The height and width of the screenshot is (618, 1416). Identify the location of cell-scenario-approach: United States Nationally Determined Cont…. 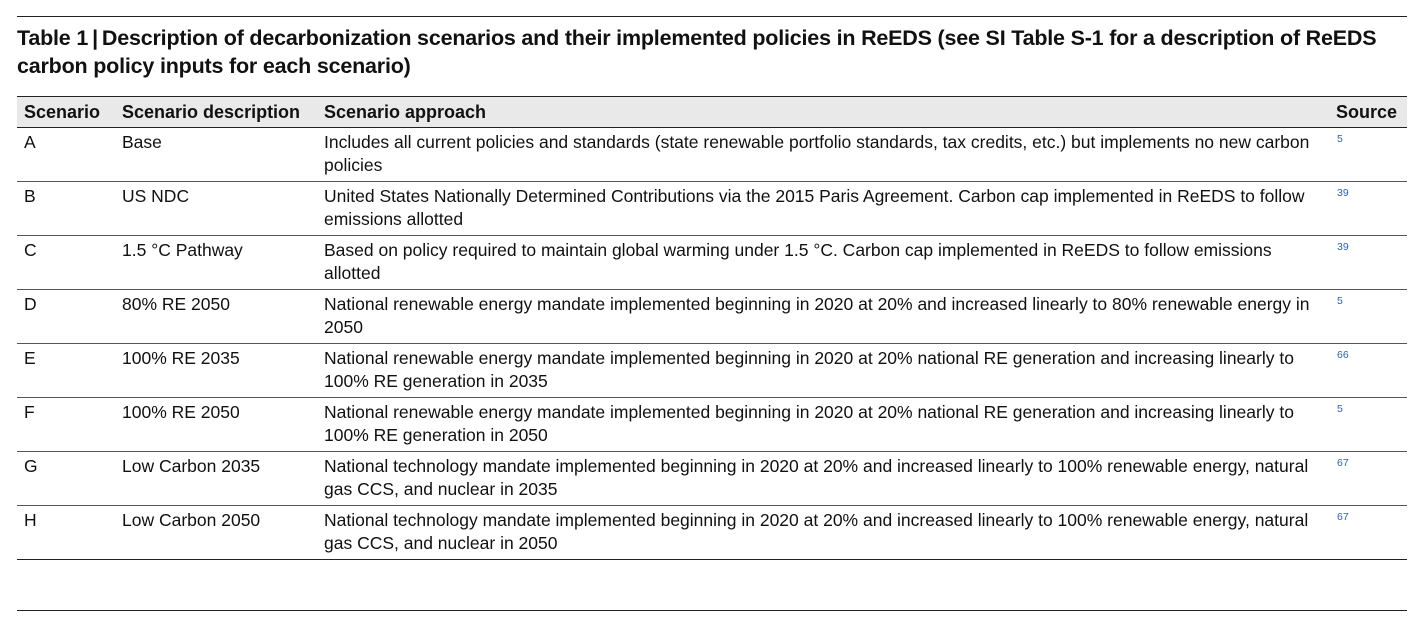
(823, 208).